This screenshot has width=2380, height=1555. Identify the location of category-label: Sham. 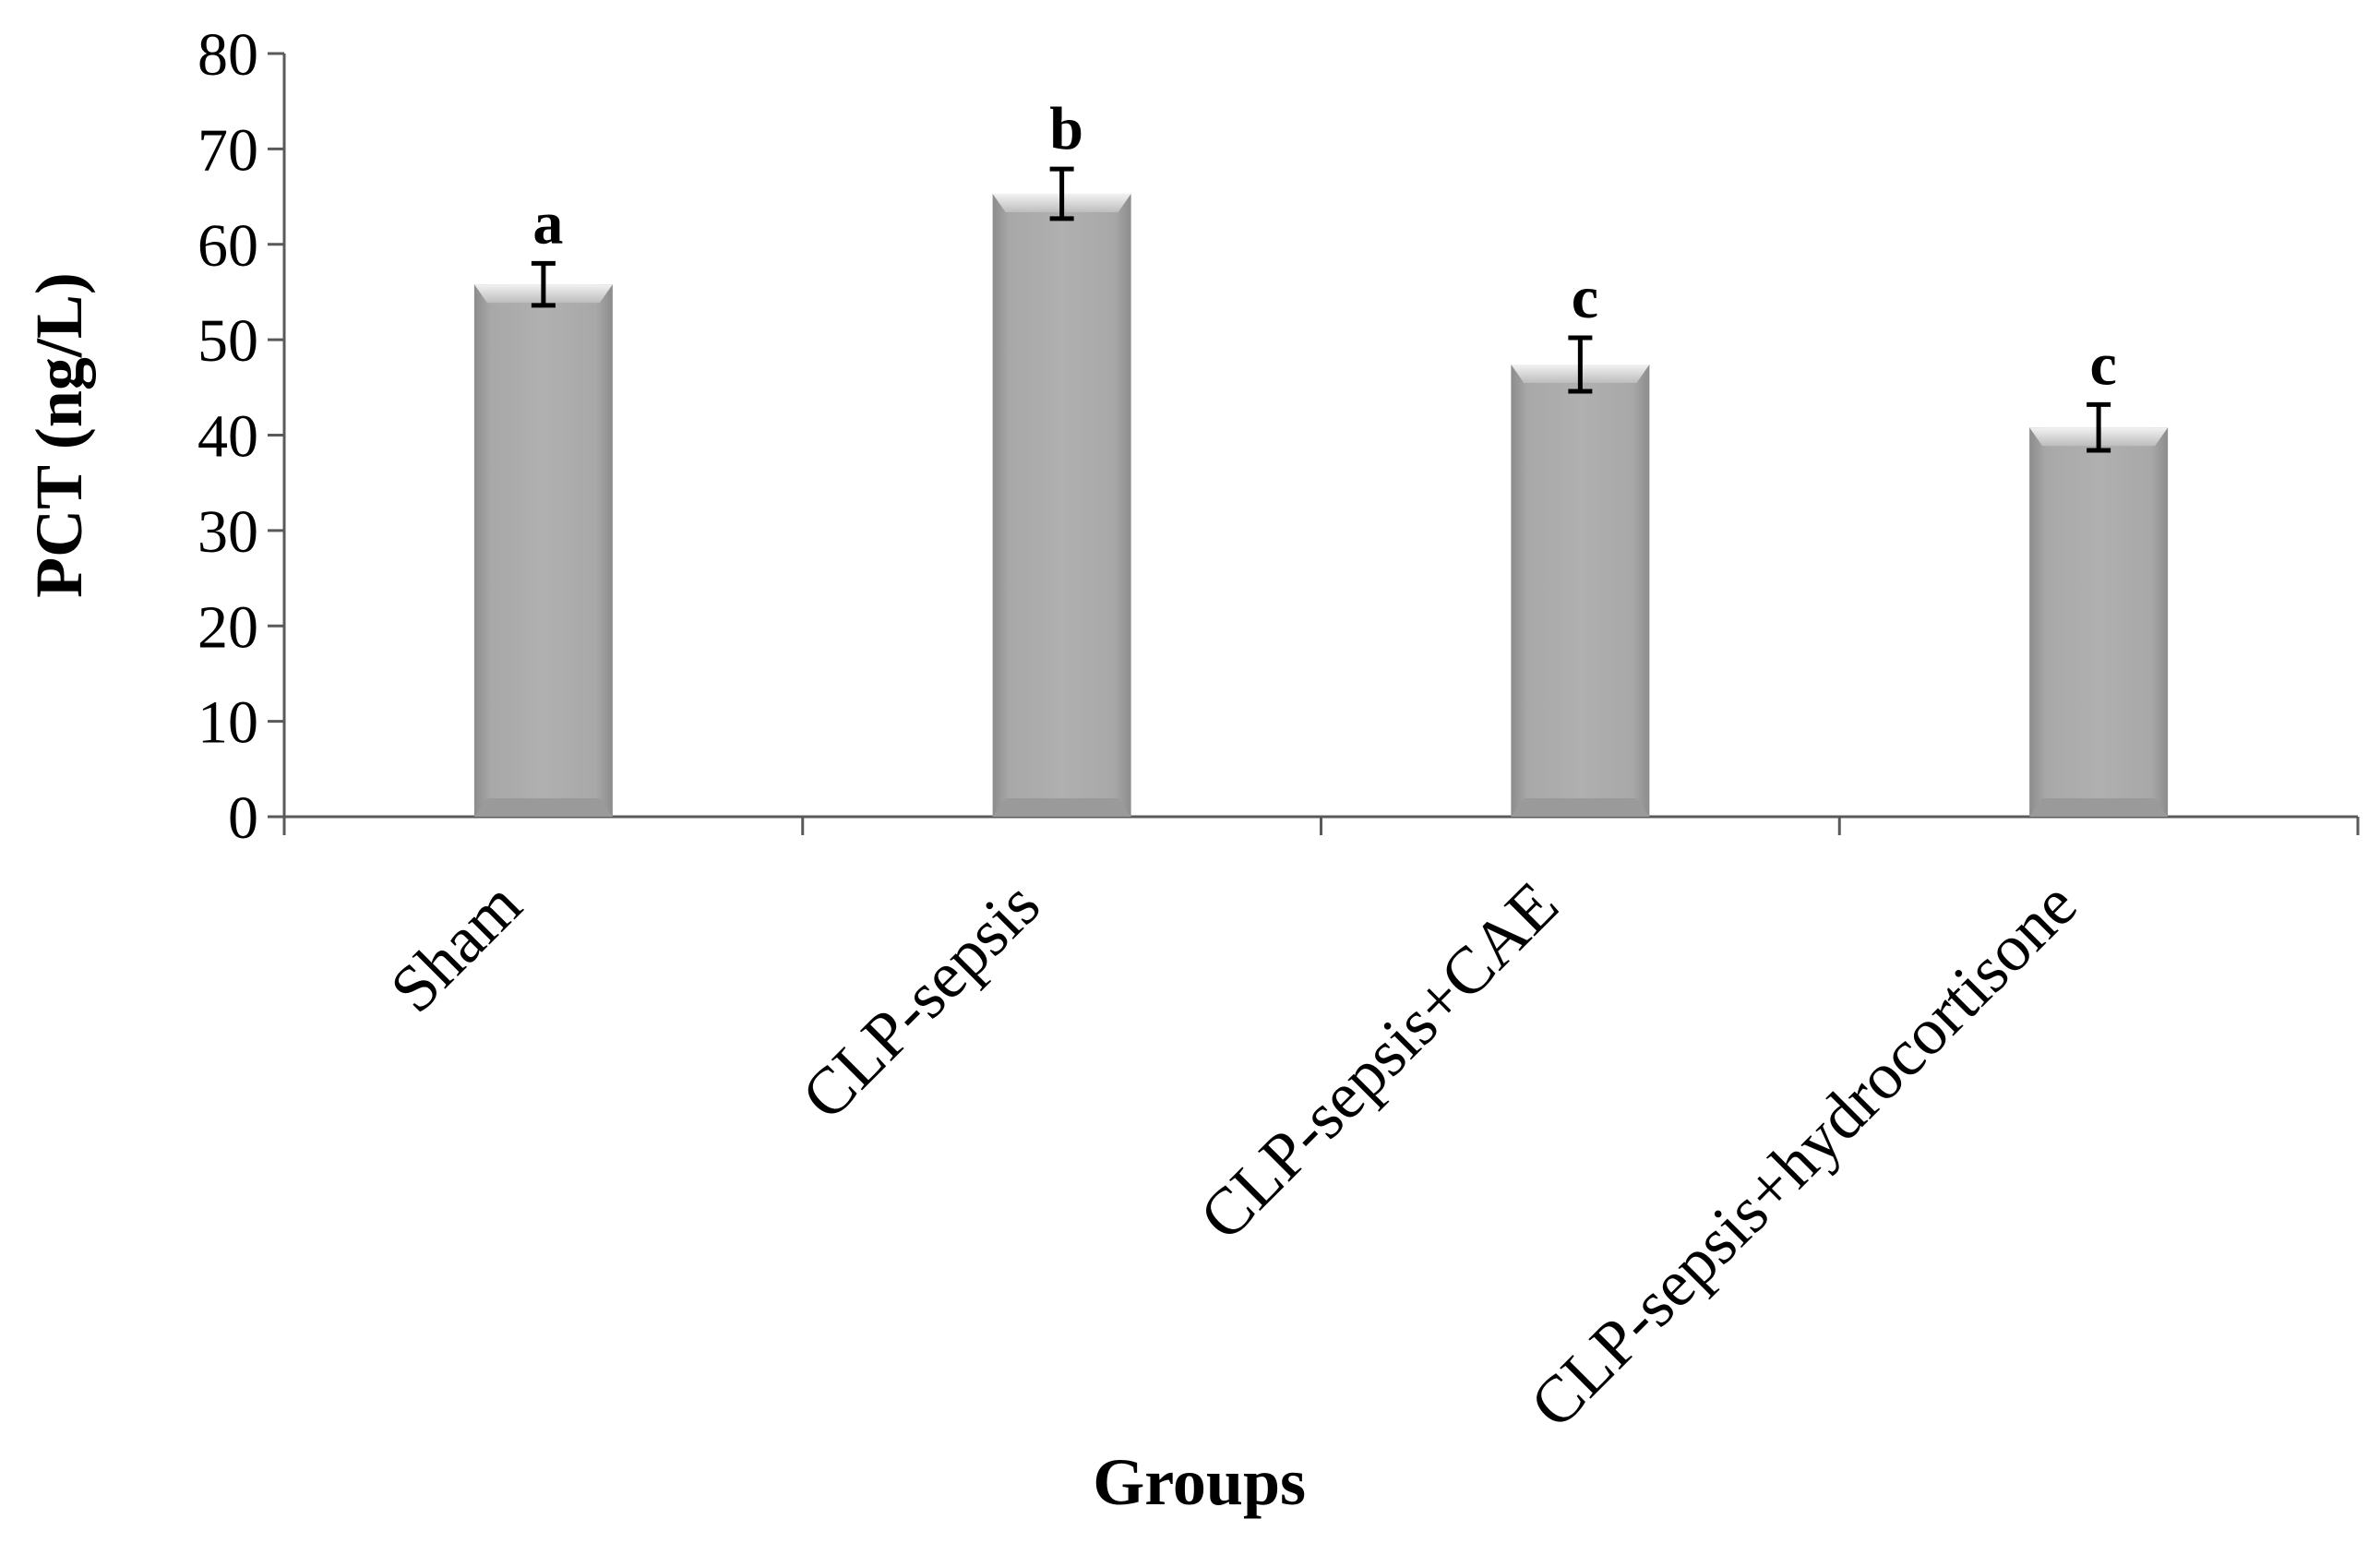
(456, 947).